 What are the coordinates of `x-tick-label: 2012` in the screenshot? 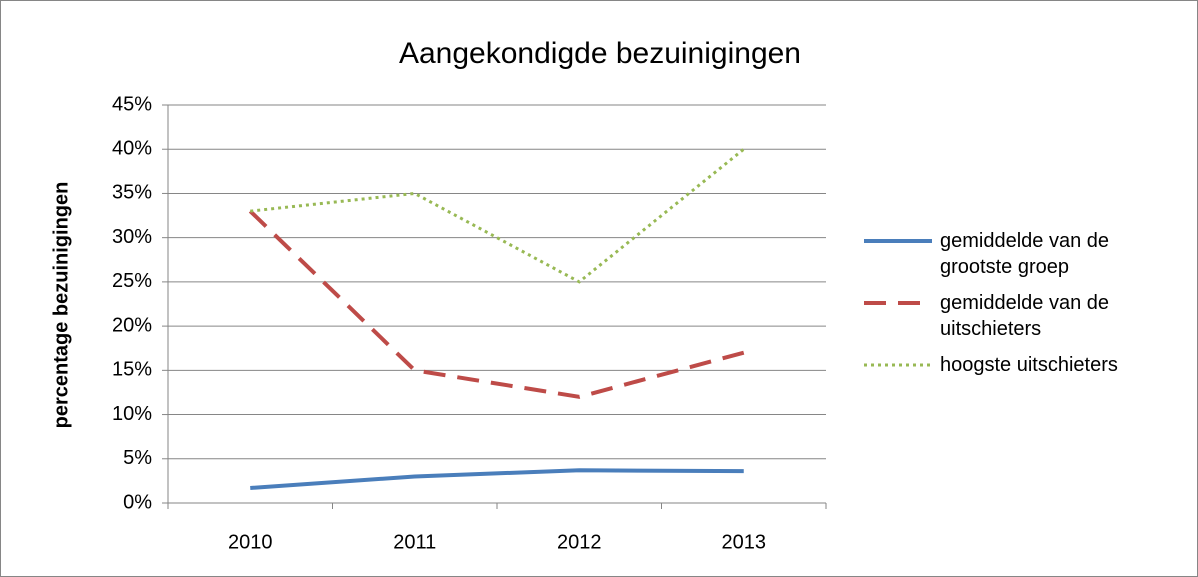 It's located at (579, 542).